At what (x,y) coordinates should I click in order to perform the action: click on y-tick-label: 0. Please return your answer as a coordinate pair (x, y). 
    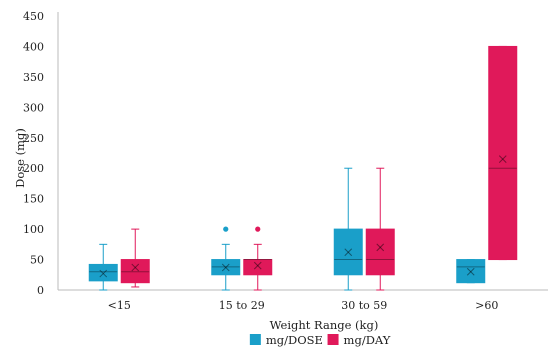
    Looking at the image, I should click on (40, 290).